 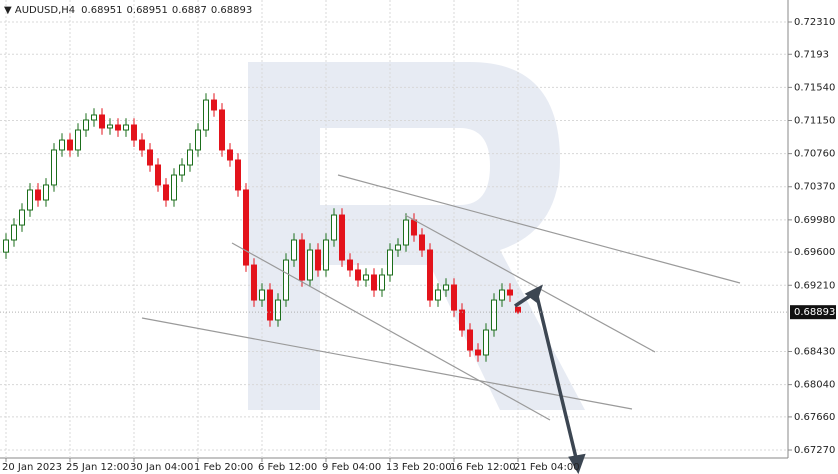 What do you see at coordinates (161, 467) in the screenshot?
I see `x-tick-label: 30 Jan 04:00` at bounding box center [161, 467].